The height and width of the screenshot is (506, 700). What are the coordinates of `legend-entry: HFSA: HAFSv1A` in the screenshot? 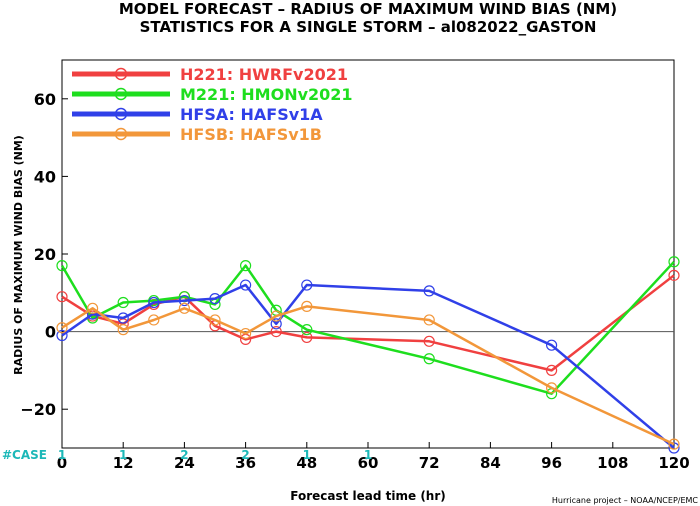 It's located at (197, 114).